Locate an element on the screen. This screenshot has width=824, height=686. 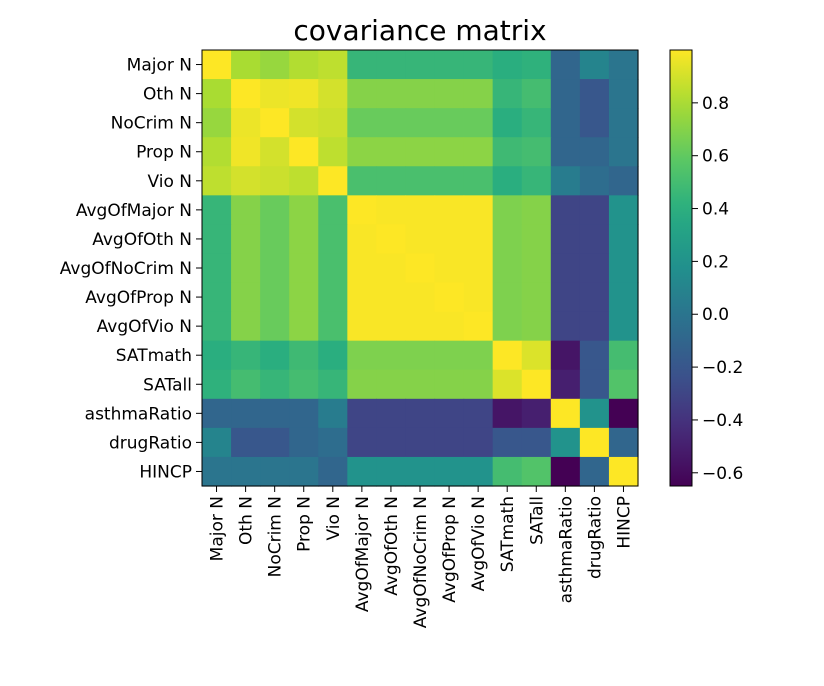
x-tick-label: HINCP is located at coordinates (624, 522).